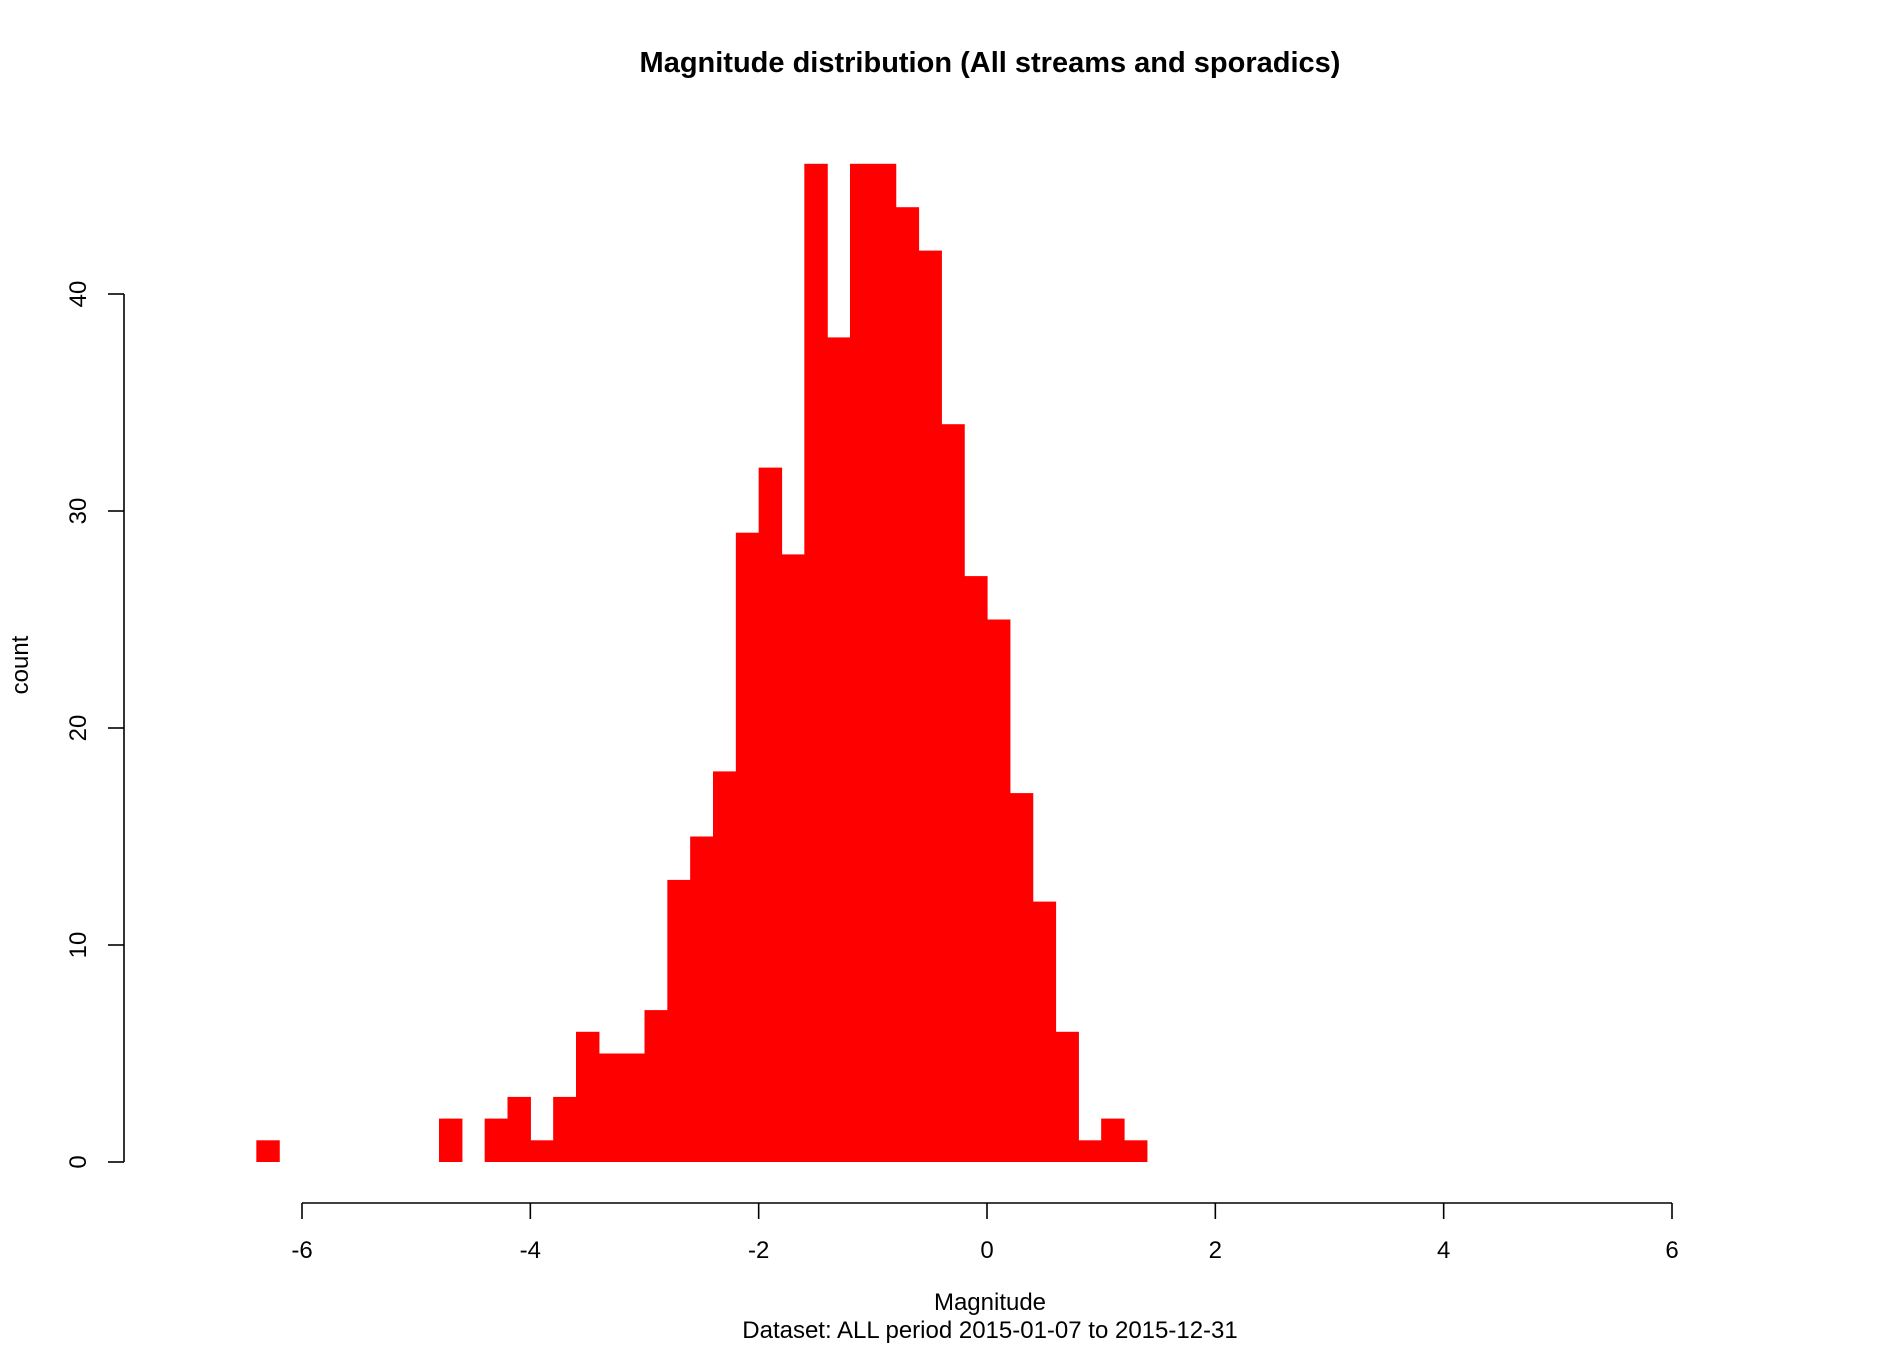 The image size is (1900, 1347). What do you see at coordinates (78, 728) in the screenshot?
I see `y-tick-label: 20` at bounding box center [78, 728].